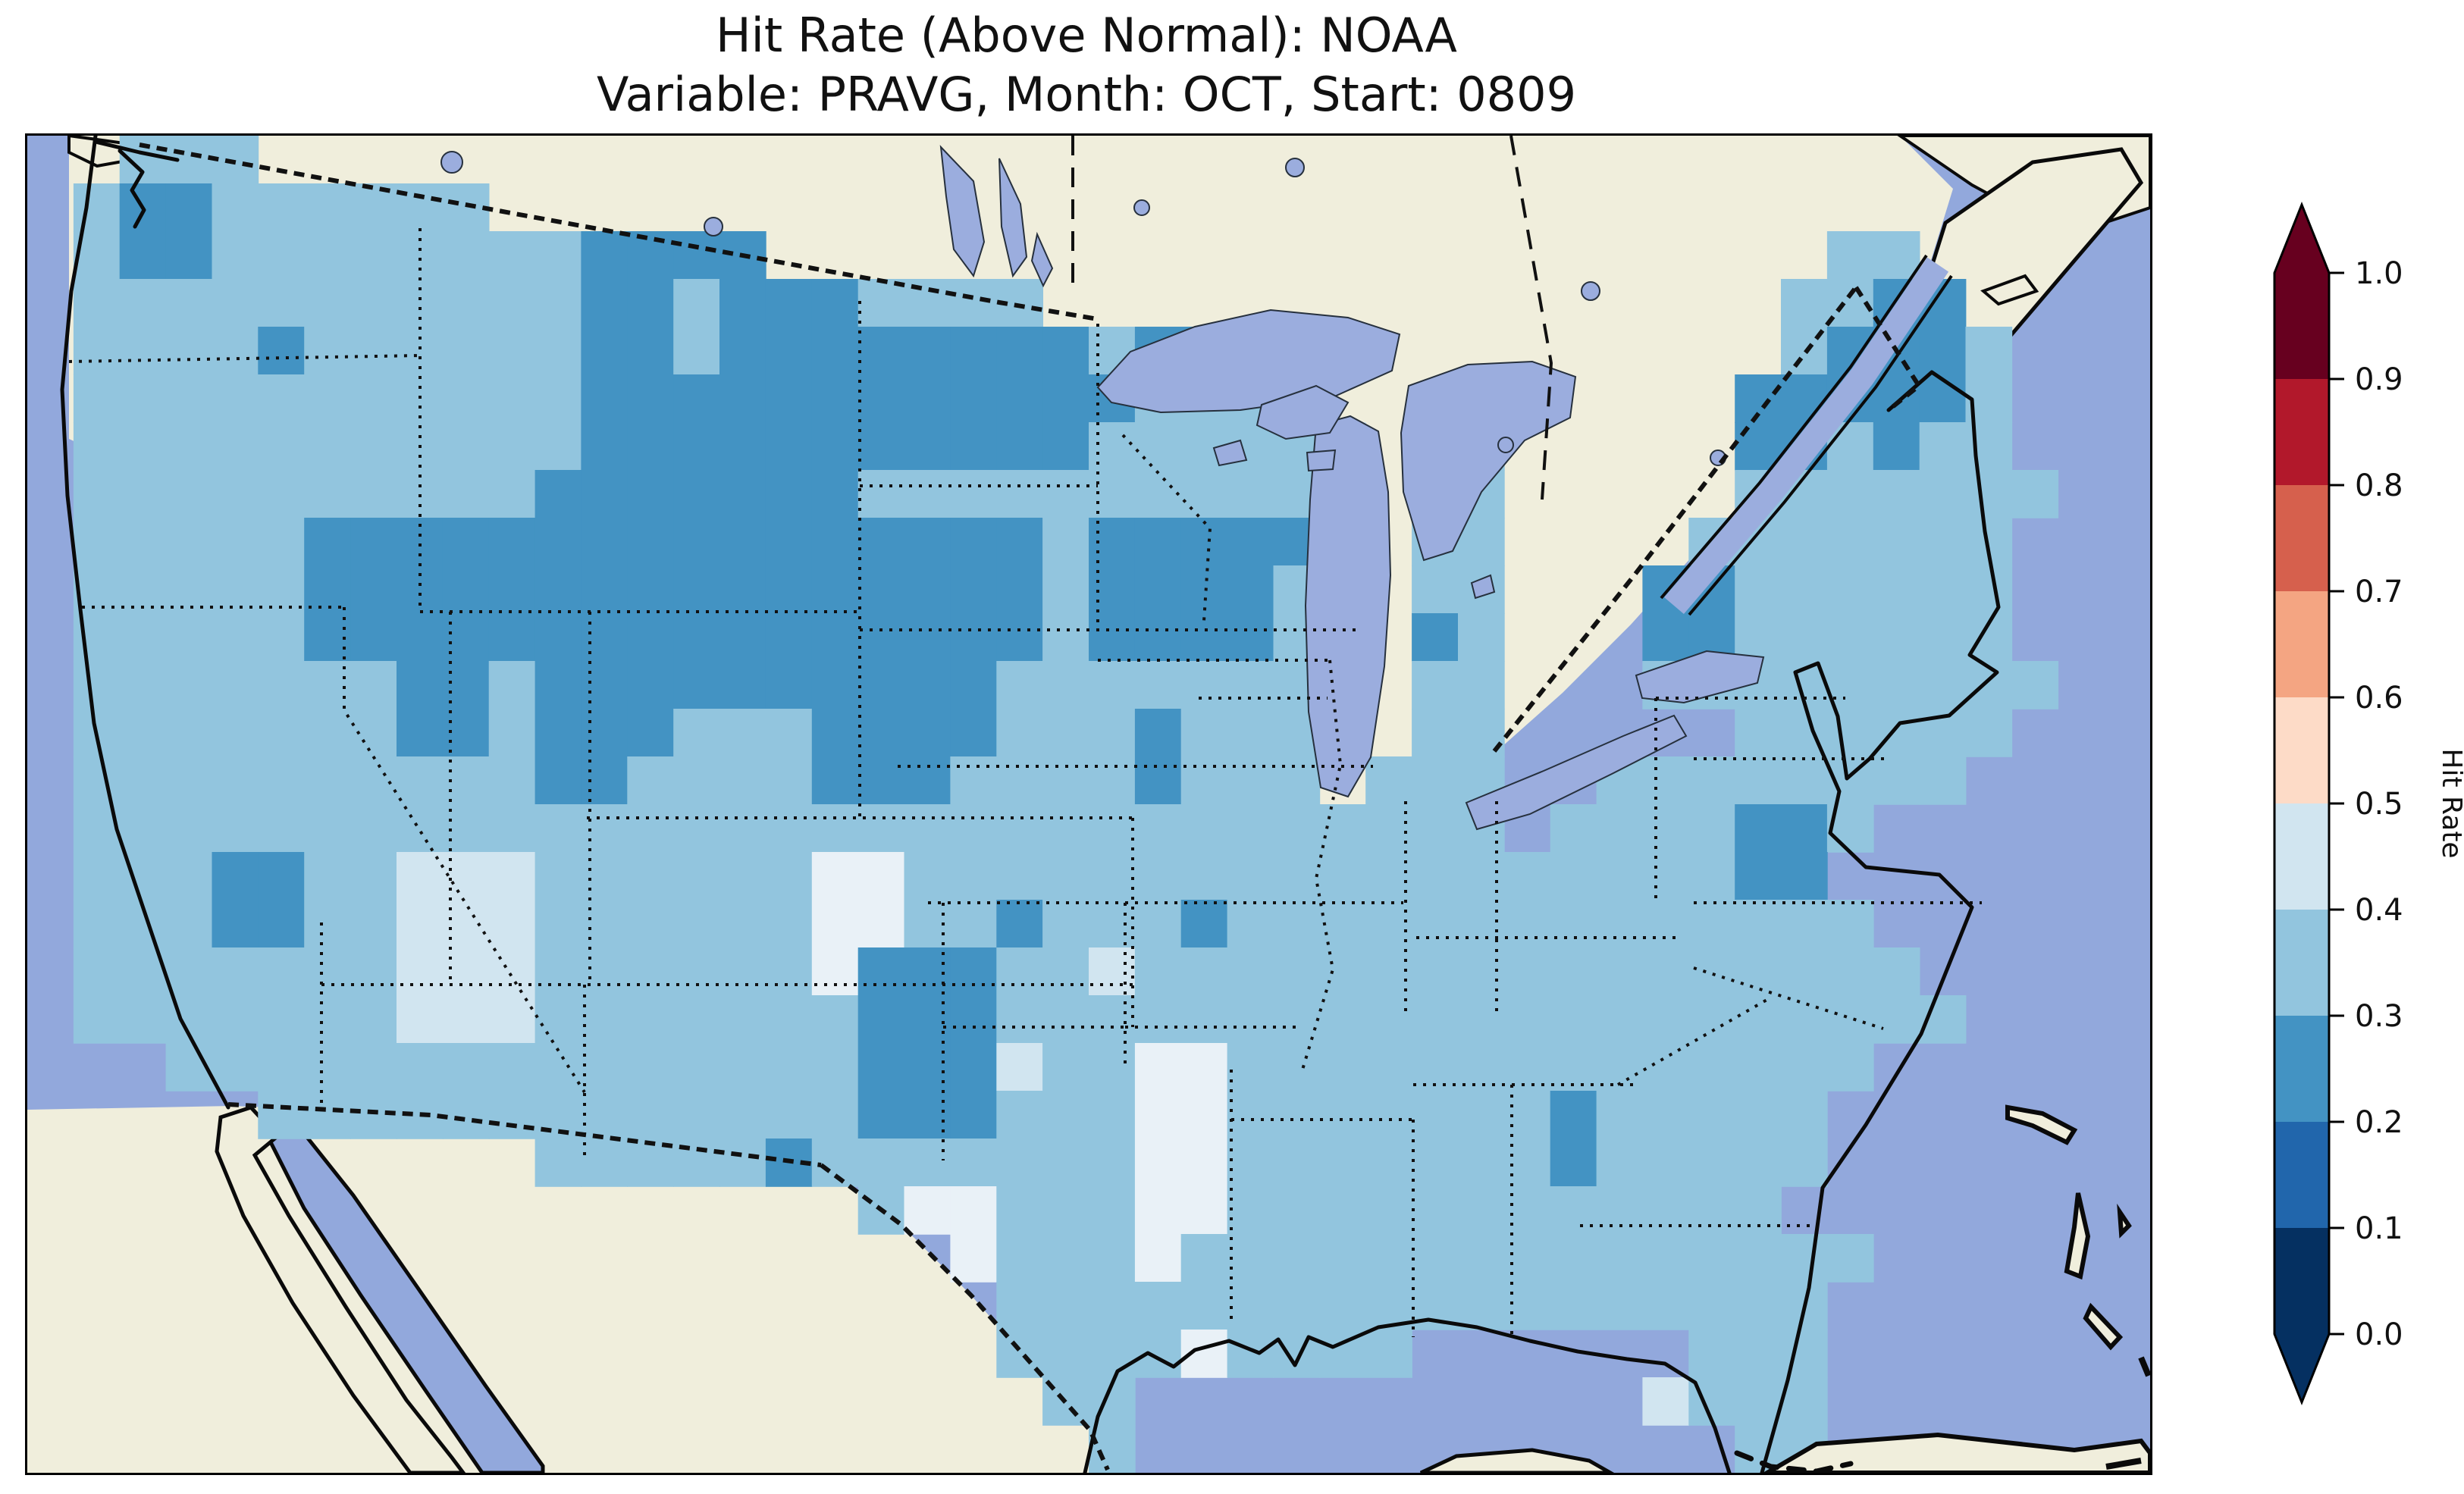  What do you see at coordinates (2301, 239) in the screenshot?
I see `over-arrow` at bounding box center [2301, 239].